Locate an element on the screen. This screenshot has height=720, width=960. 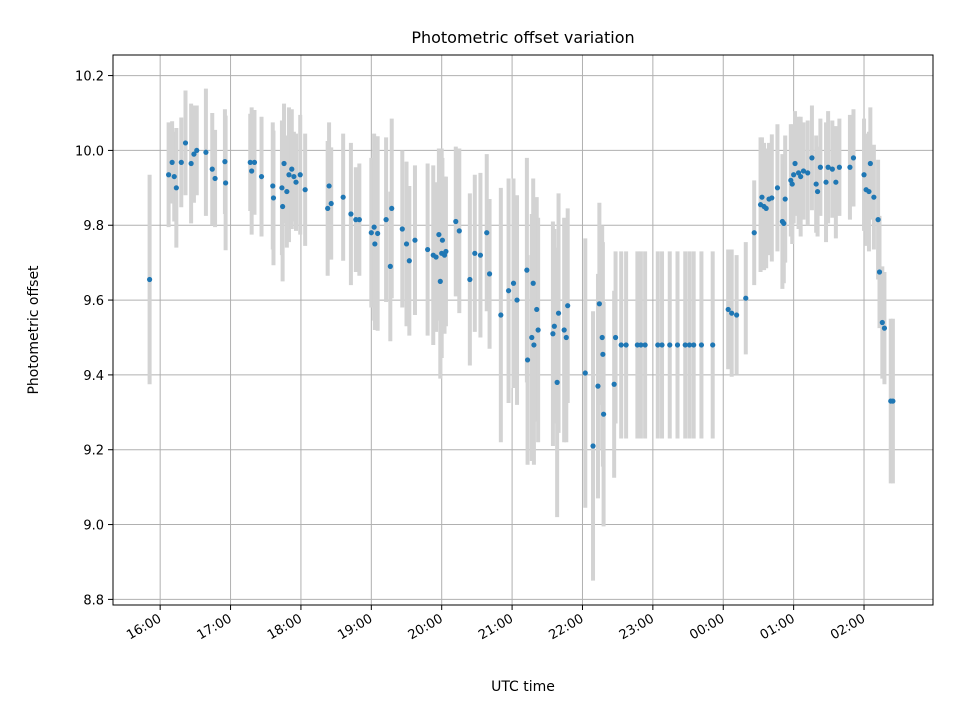
y-tick-label: 8.8 is located at coordinates (93, 600).